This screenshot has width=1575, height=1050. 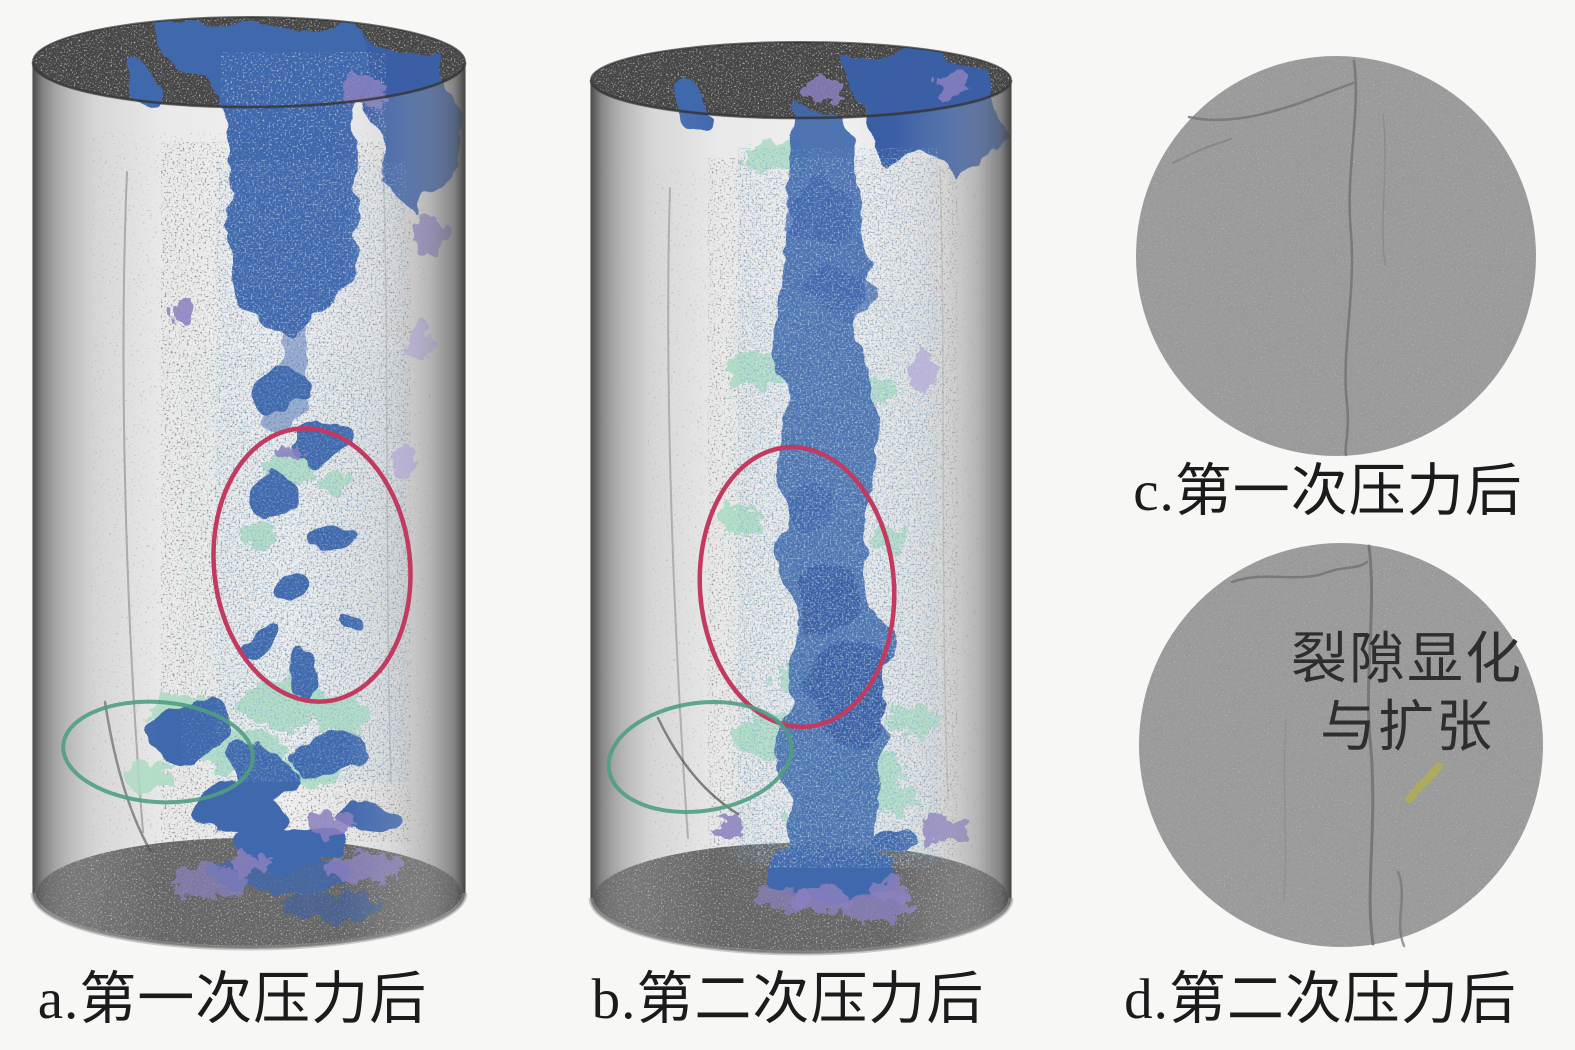 I want to click on section-d-cracks, so click(x=1318, y=746).